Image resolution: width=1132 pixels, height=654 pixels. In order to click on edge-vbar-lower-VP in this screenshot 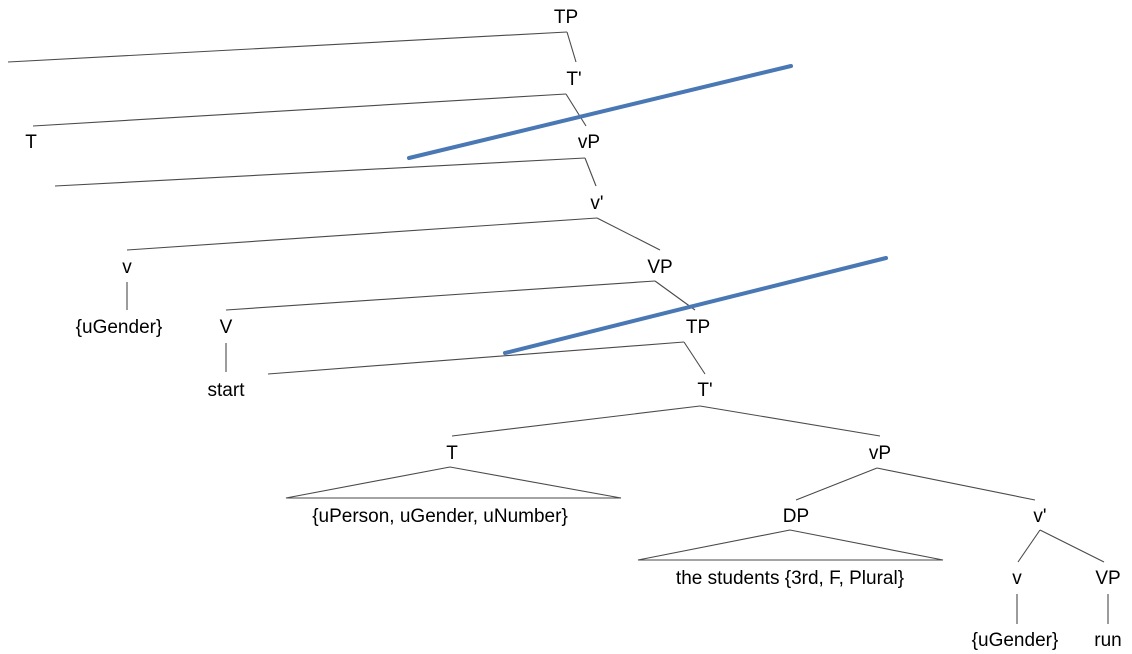, I will do `click(1072, 546)`.